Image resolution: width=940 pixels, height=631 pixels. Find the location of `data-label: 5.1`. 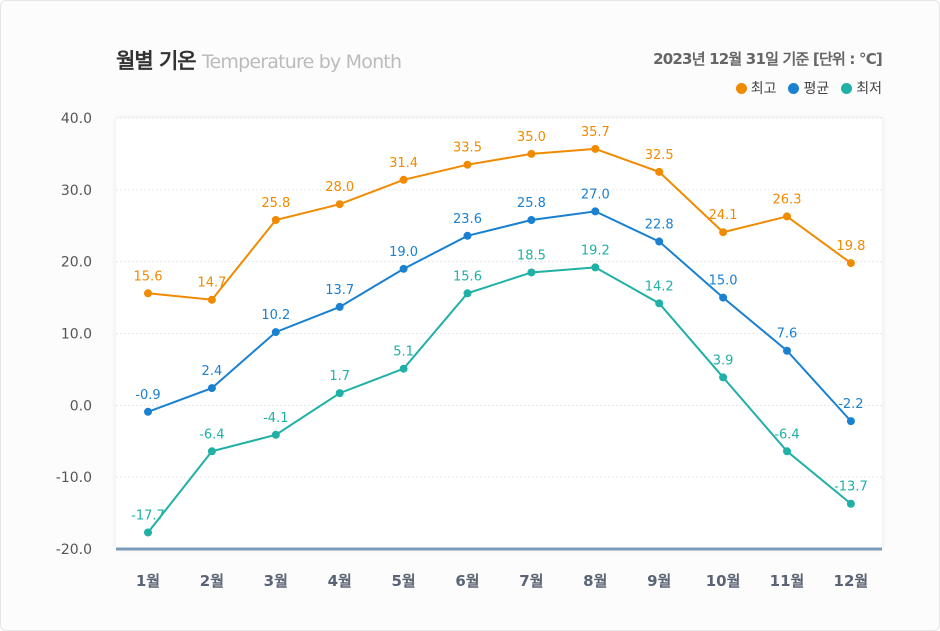

data-label: 5.1 is located at coordinates (403, 352).